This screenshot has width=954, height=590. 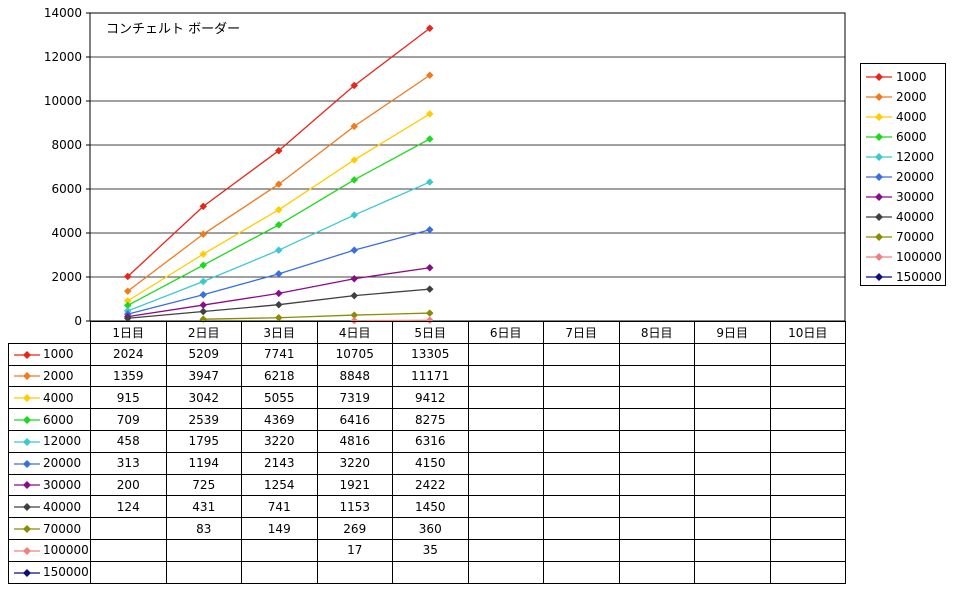 I want to click on table-cell: 1921, so click(x=354, y=485).